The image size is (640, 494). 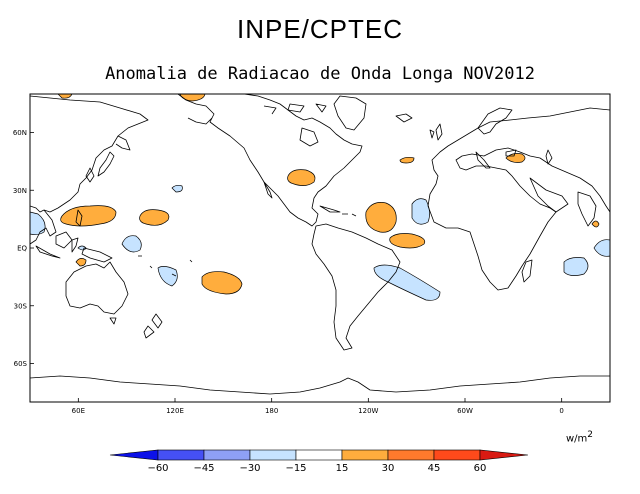 What do you see at coordinates (203, 468) in the screenshot?
I see `colorbar-label: −45` at bounding box center [203, 468].